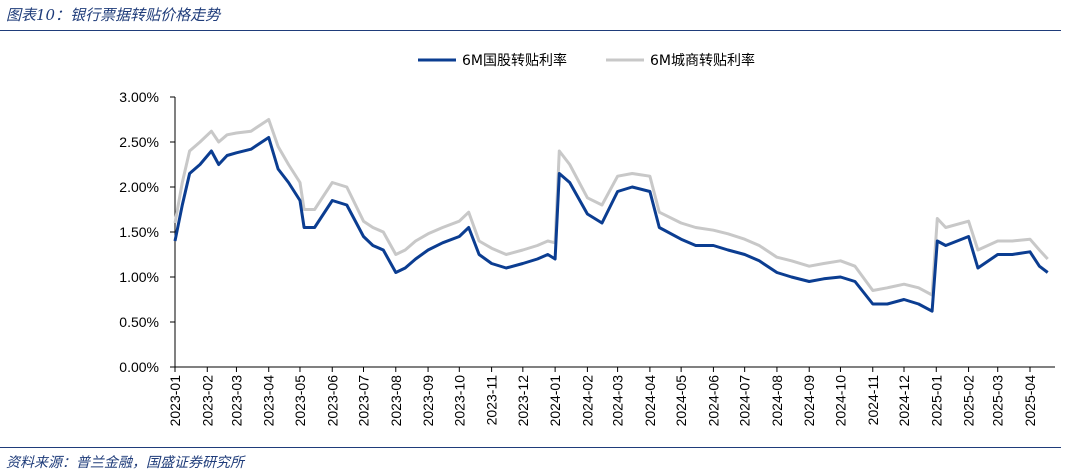  Describe the element at coordinates (125, 463) in the screenshot. I see `figure-source: 资料来源：普兰金融，国盛证券研究所` at that location.